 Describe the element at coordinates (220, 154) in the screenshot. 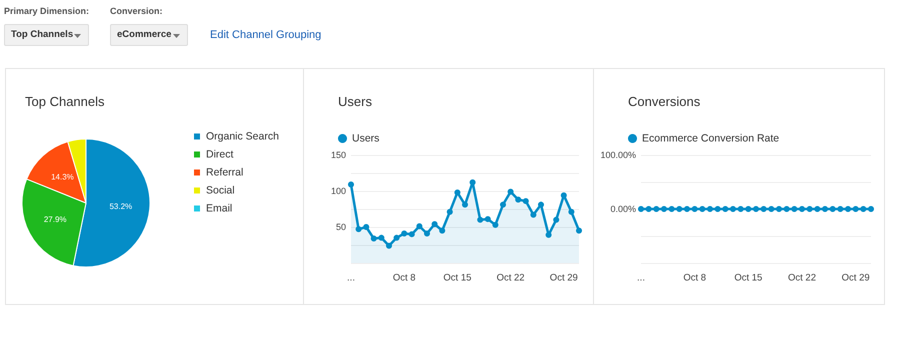

I see `legend-label: Direct` at that location.